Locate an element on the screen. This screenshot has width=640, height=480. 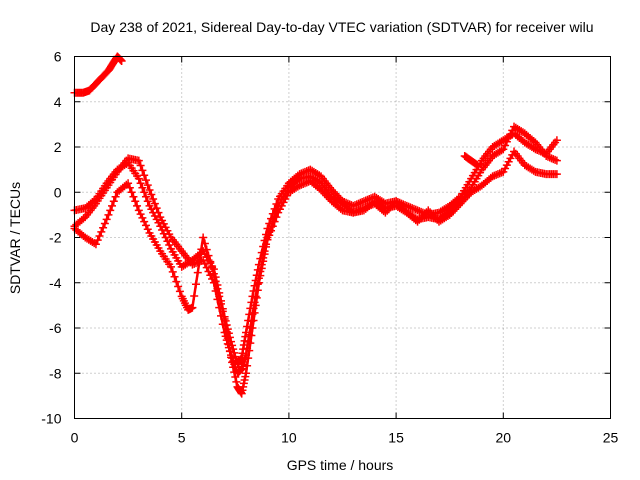
series-segment-early is located at coordinates (98, 74).